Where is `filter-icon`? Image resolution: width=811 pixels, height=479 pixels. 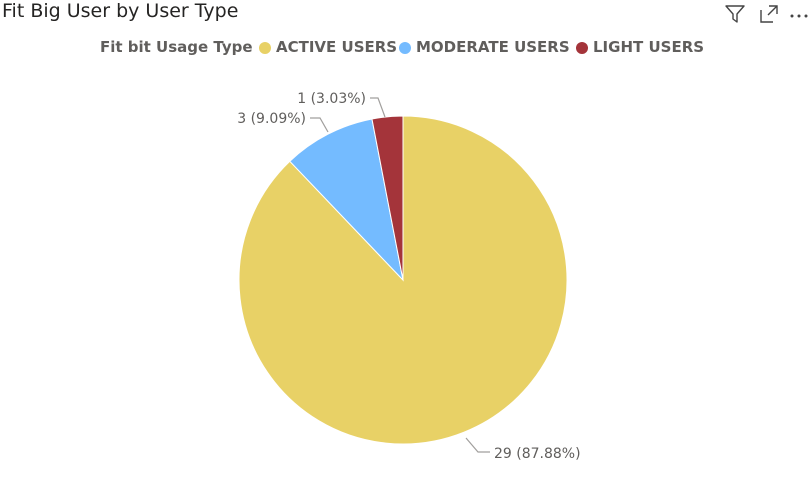 filter-icon is located at coordinates (735, 14).